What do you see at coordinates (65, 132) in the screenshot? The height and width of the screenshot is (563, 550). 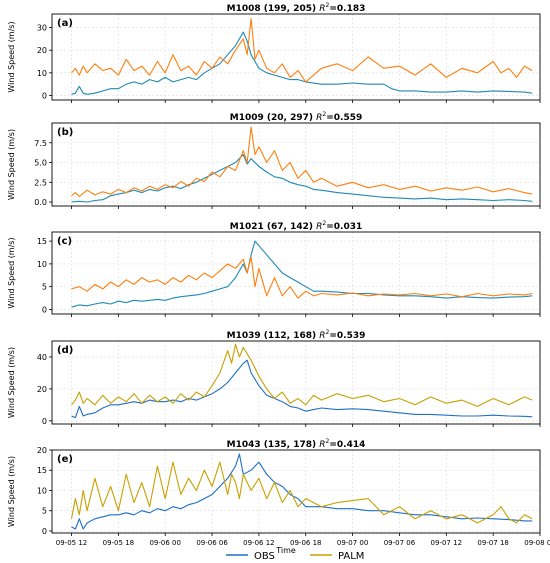 I see `panel-label: (b)` at bounding box center [65, 132].